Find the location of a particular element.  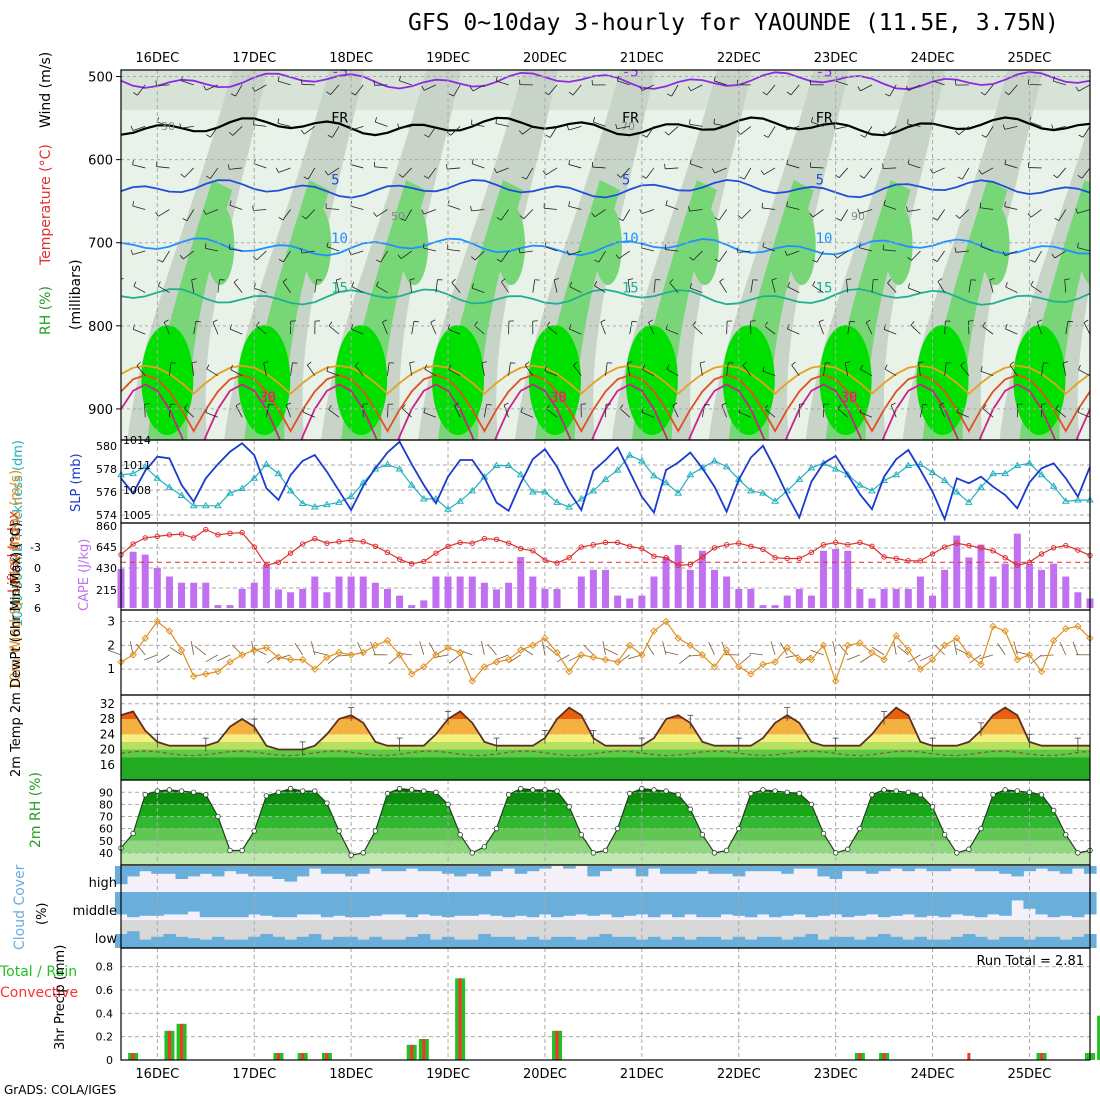

rh-core-bright is located at coordinates (651, 380).